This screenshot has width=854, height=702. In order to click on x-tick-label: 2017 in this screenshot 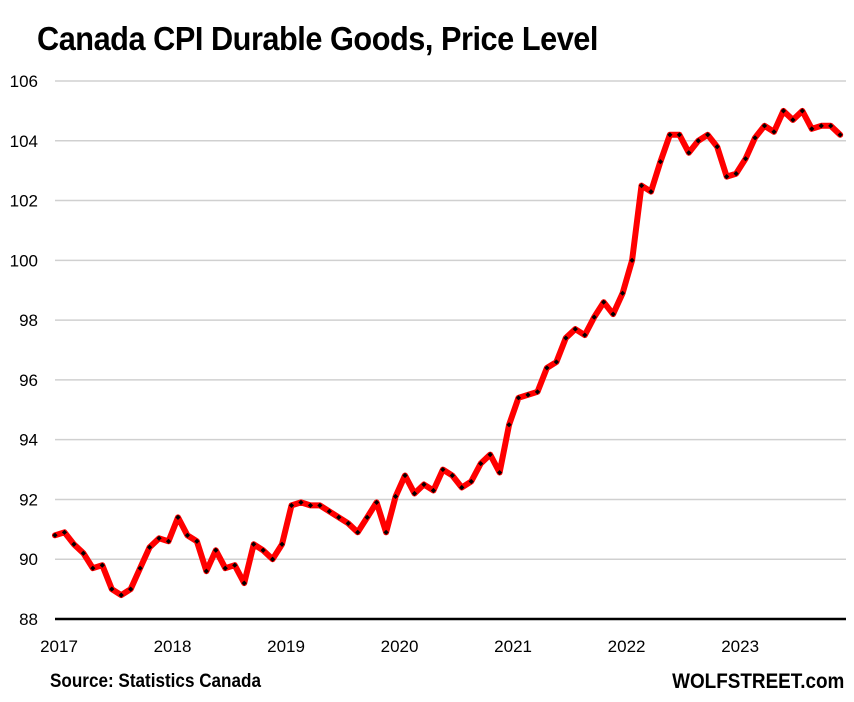, I will do `click(59, 646)`.